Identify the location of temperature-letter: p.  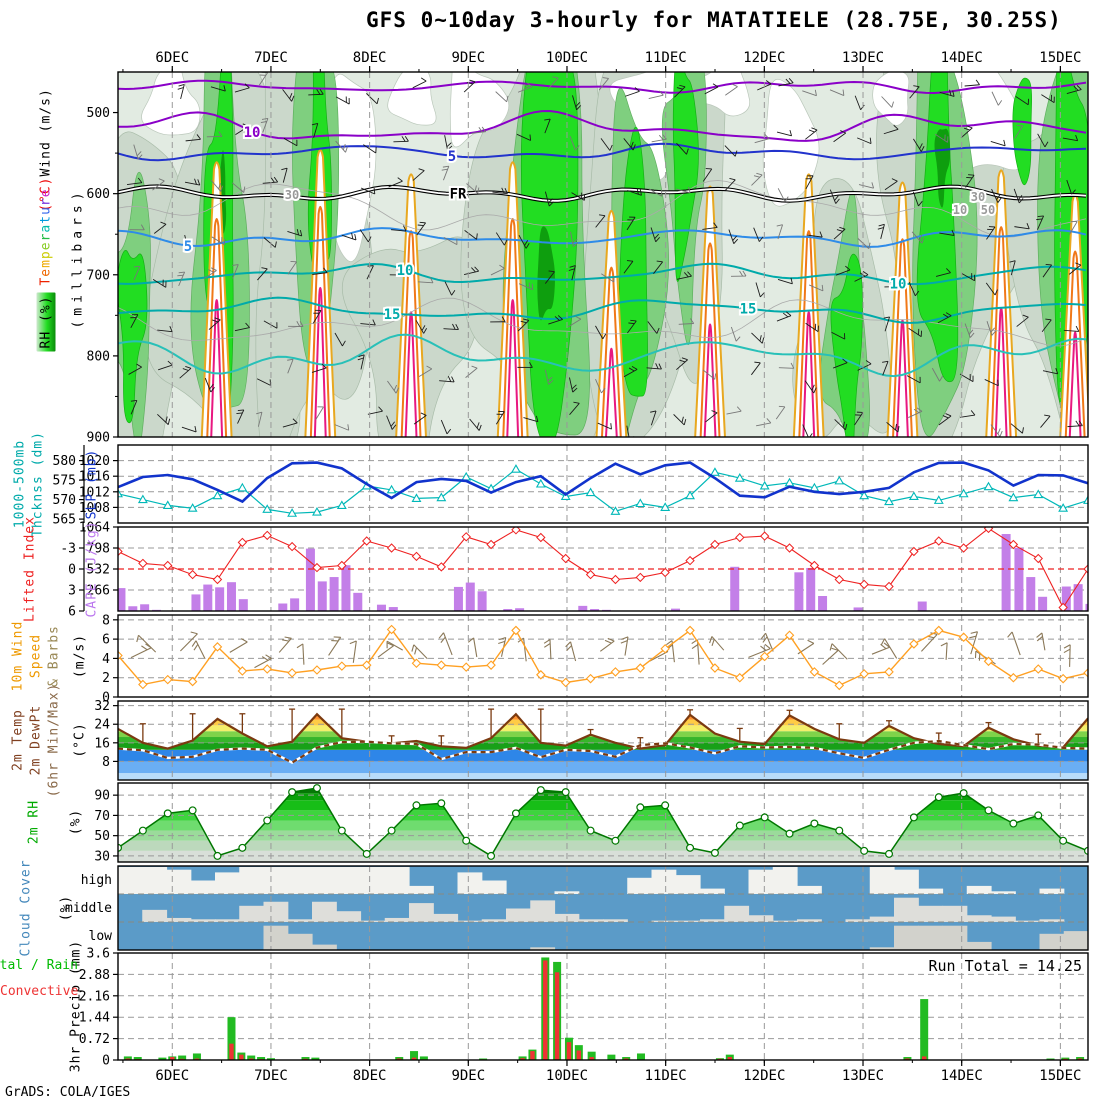
(46, 255).